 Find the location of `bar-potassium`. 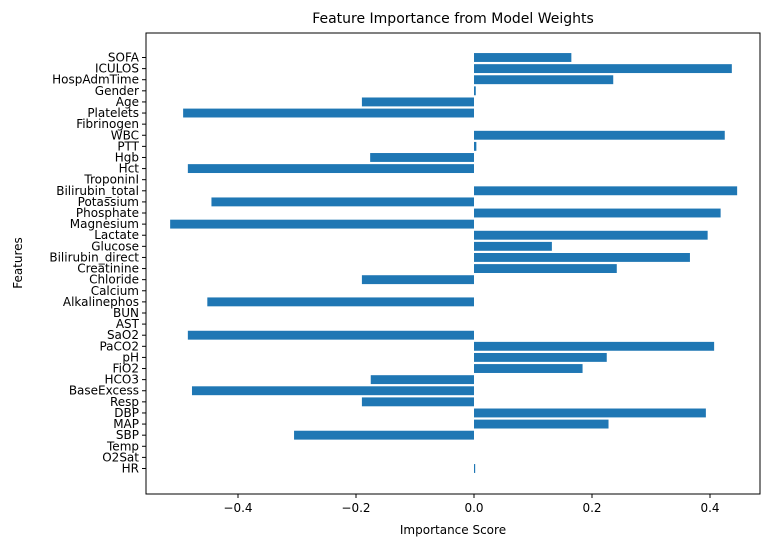

bar-potassium is located at coordinates (342, 202).